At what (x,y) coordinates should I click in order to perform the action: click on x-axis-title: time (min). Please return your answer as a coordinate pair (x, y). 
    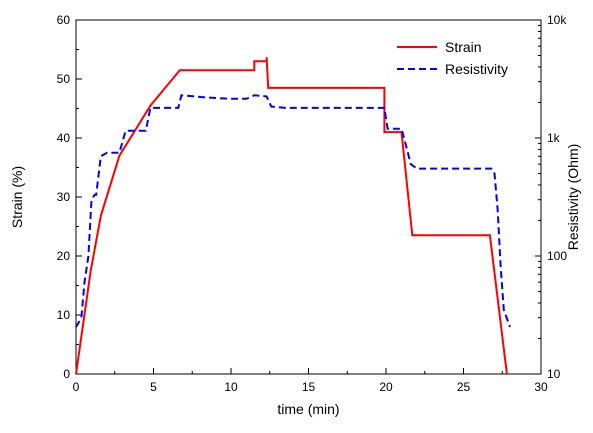
    Looking at the image, I should click on (308, 409).